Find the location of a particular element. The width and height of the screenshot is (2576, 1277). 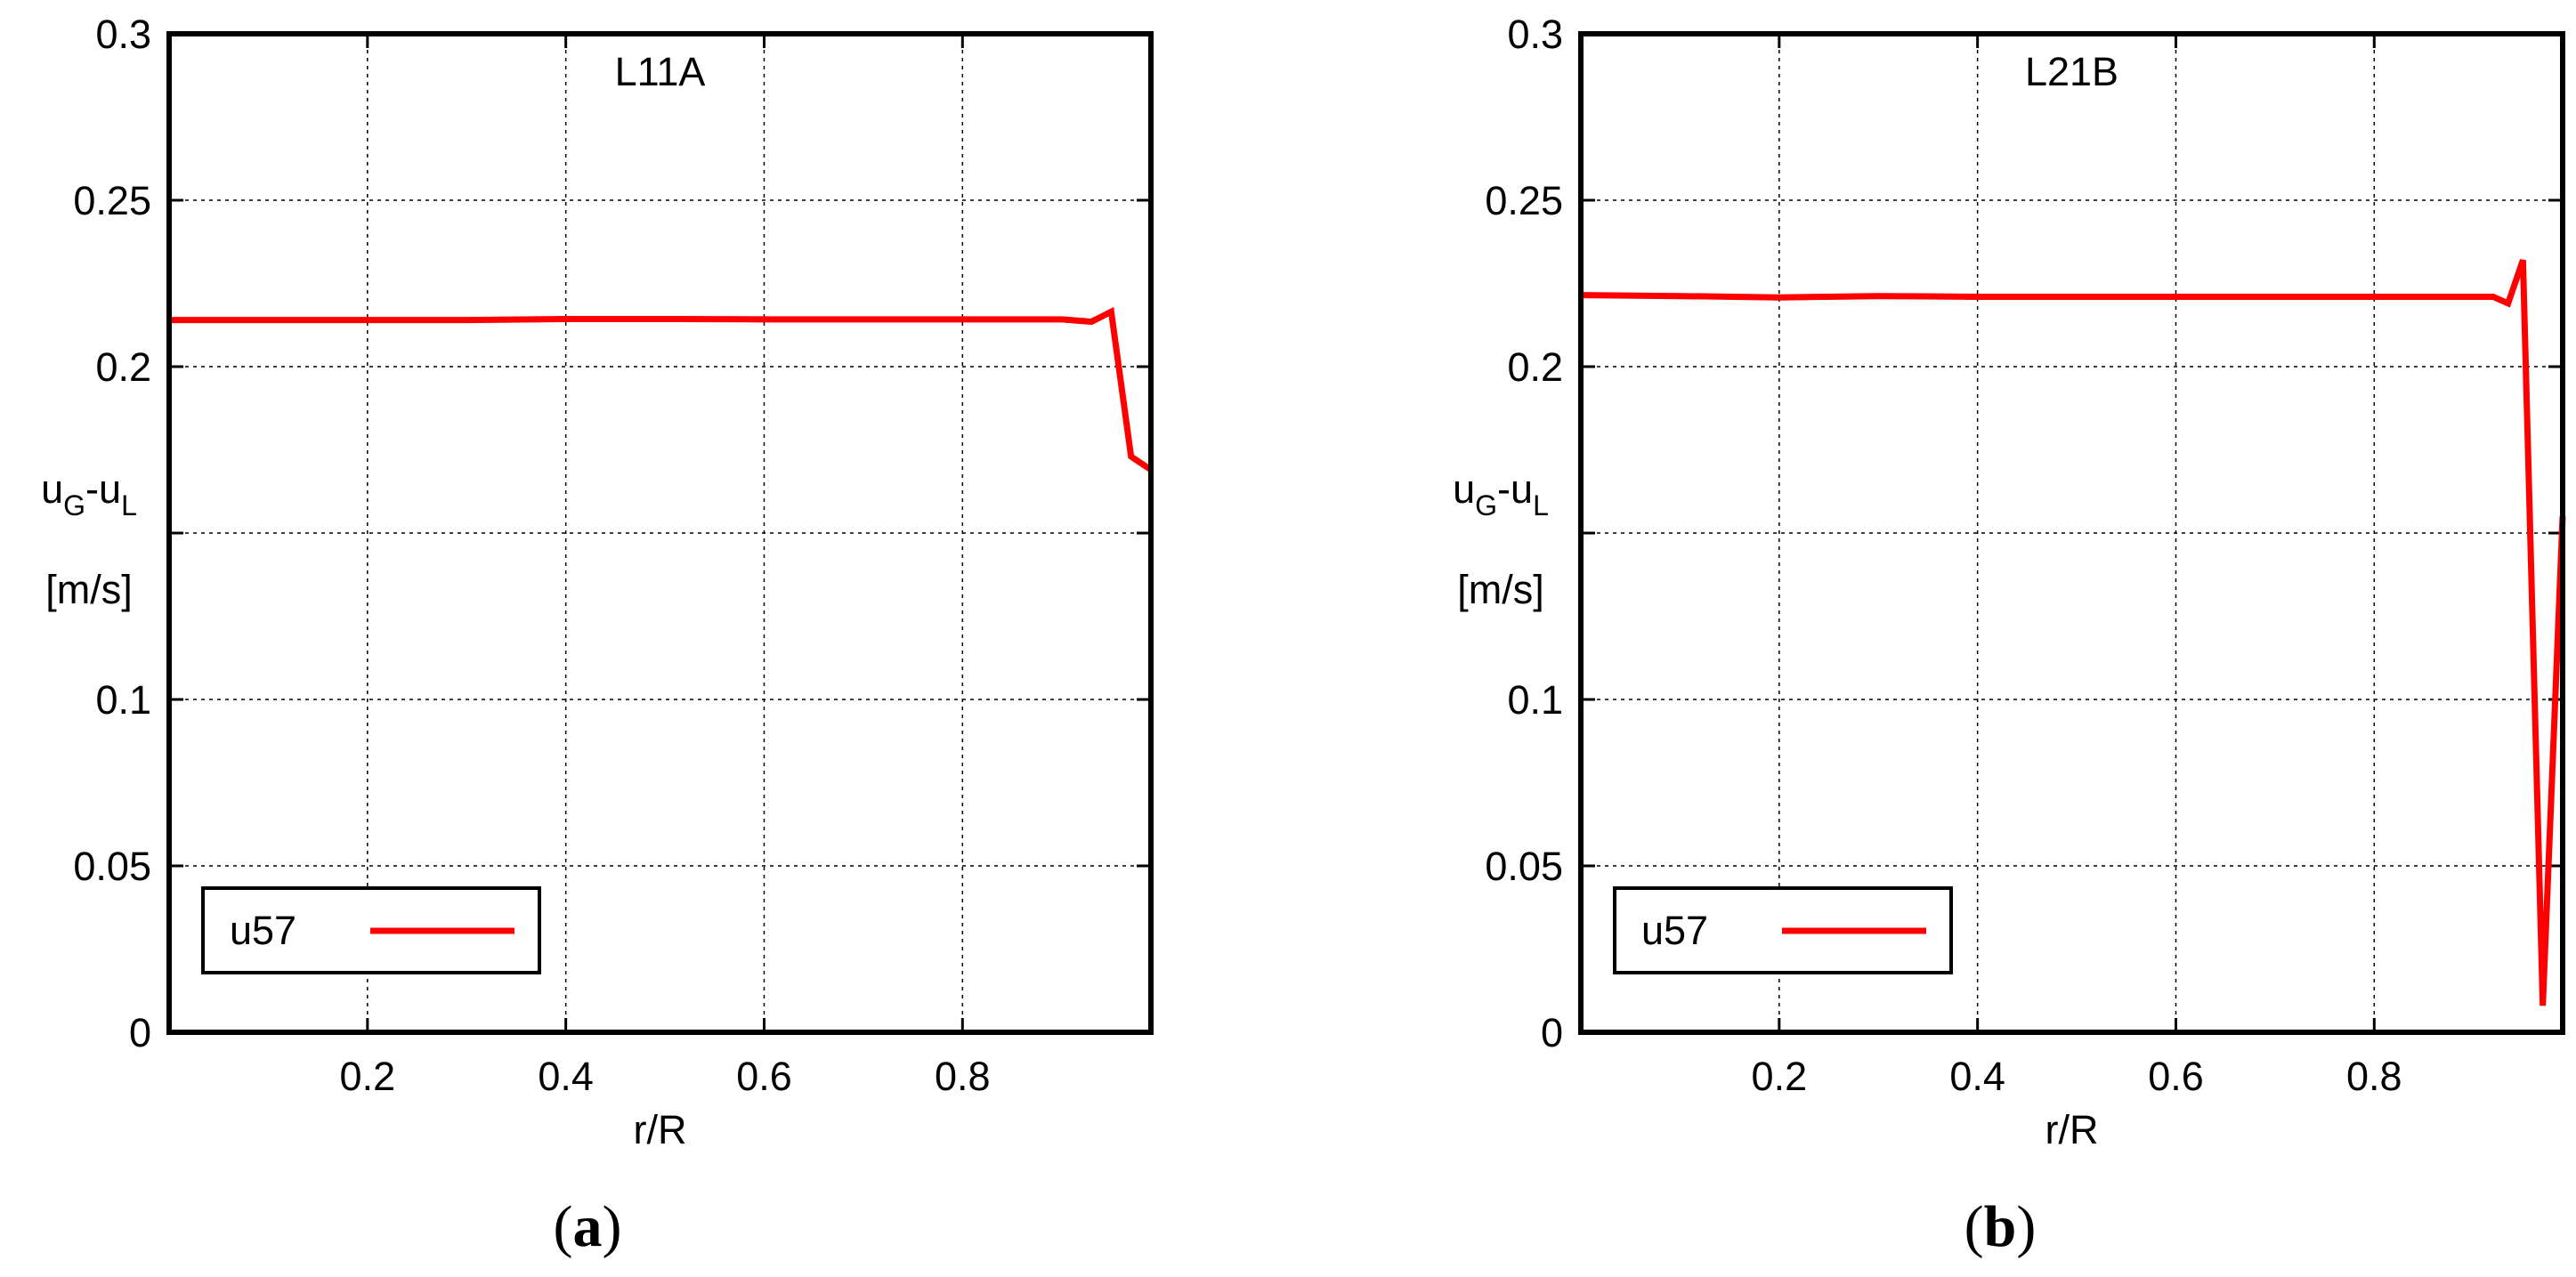

panel-caption: (b) is located at coordinates (2001, 1226).